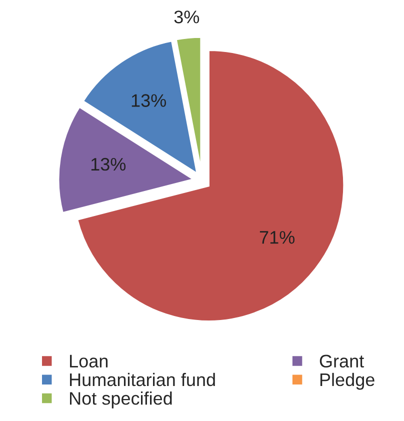  Describe the element at coordinates (187, 17) in the screenshot. I see `data-label: 3%` at that location.